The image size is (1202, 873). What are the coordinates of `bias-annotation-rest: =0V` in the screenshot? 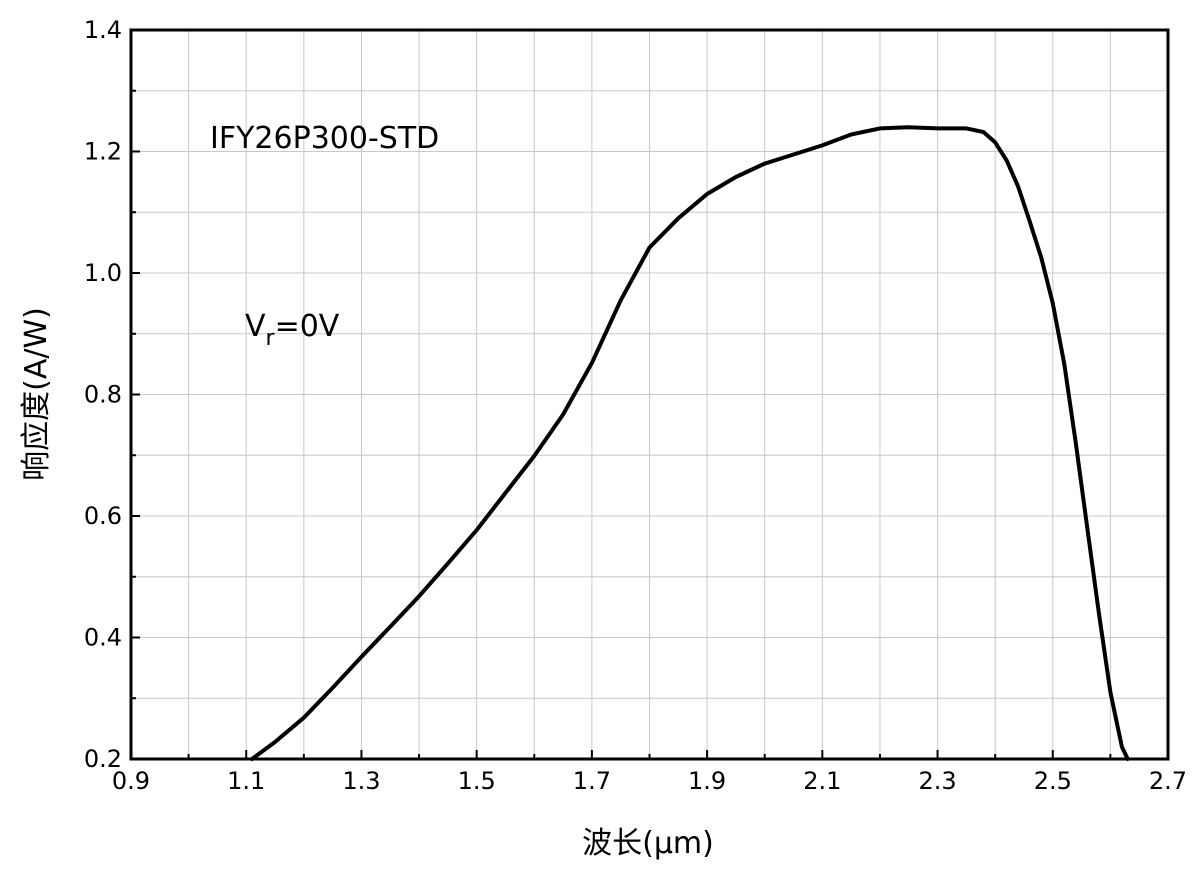 It's located at (307, 326).